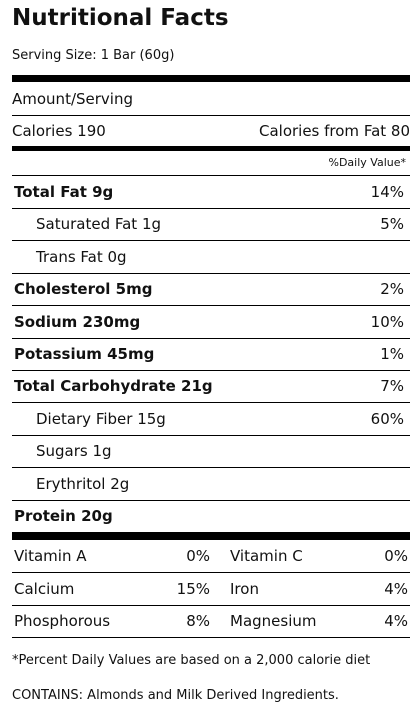  I want to click on vitamin-value: 15%, so click(193, 588).